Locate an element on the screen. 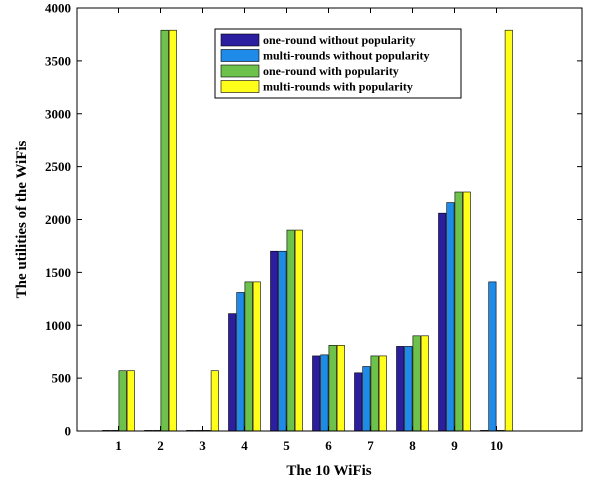 This screenshot has width=589, height=484. bar-s4-c10 is located at coordinates (508, 230).